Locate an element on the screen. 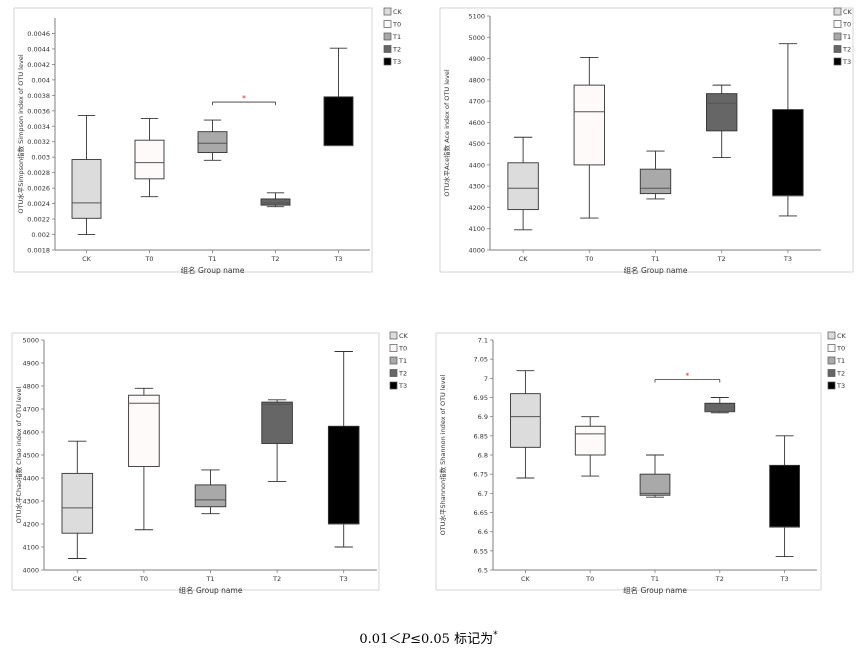  y-tick-label: 4500 is located at coordinates (30, 456).